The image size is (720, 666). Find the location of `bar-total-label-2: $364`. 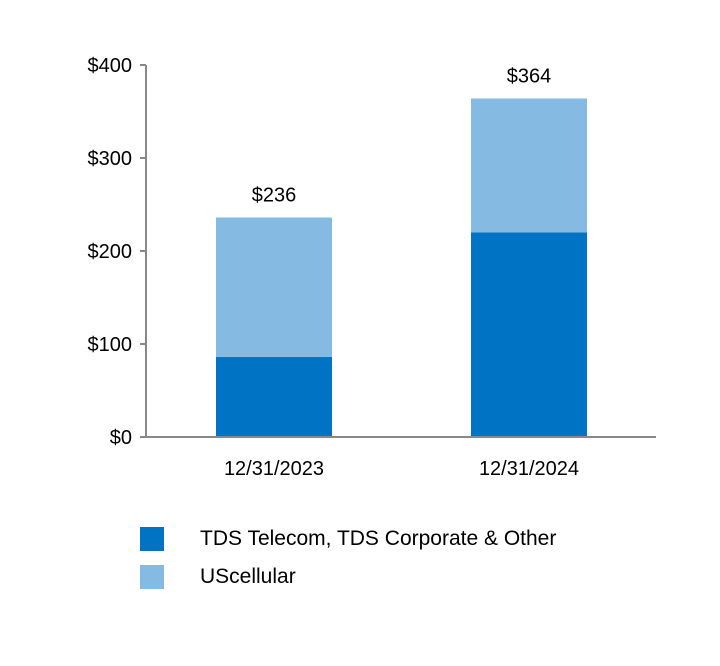

bar-total-label-2: $364 is located at coordinates (529, 76).